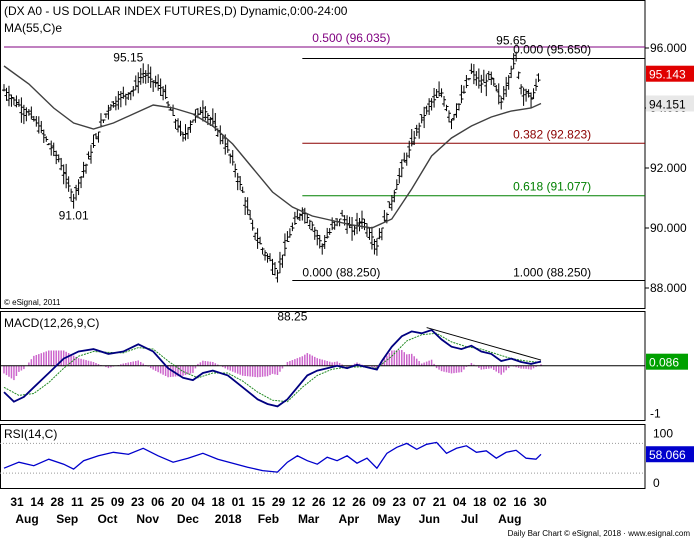 Image resolution: width=695 pixels, height=540 pixels. What do you see at coordinates (292, 317) in the screenshot?
I see `price-annotation-2: 88.25` at bounding box center [292, 317].